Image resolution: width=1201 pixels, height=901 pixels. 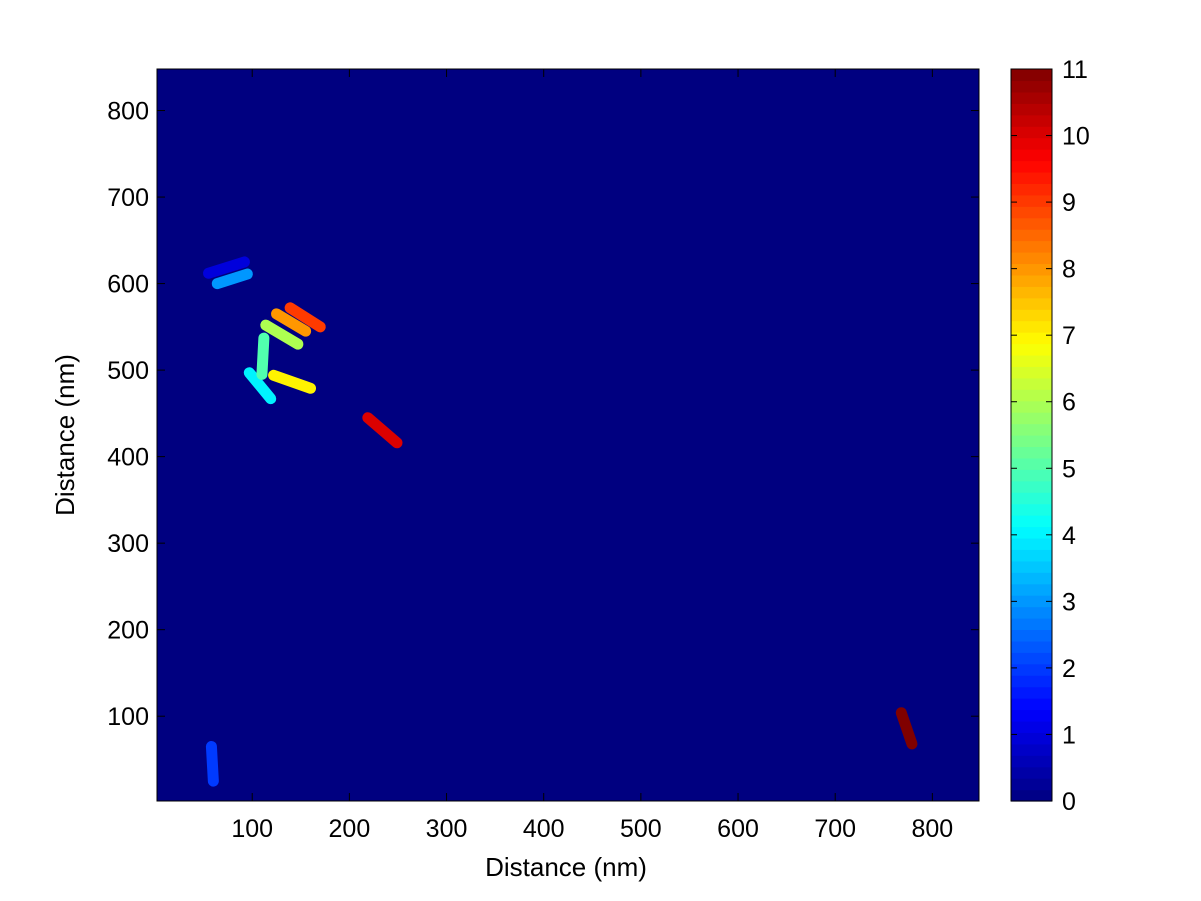 I want to click on colorbar-tick-label: 4, so click(x=1069, y=536).